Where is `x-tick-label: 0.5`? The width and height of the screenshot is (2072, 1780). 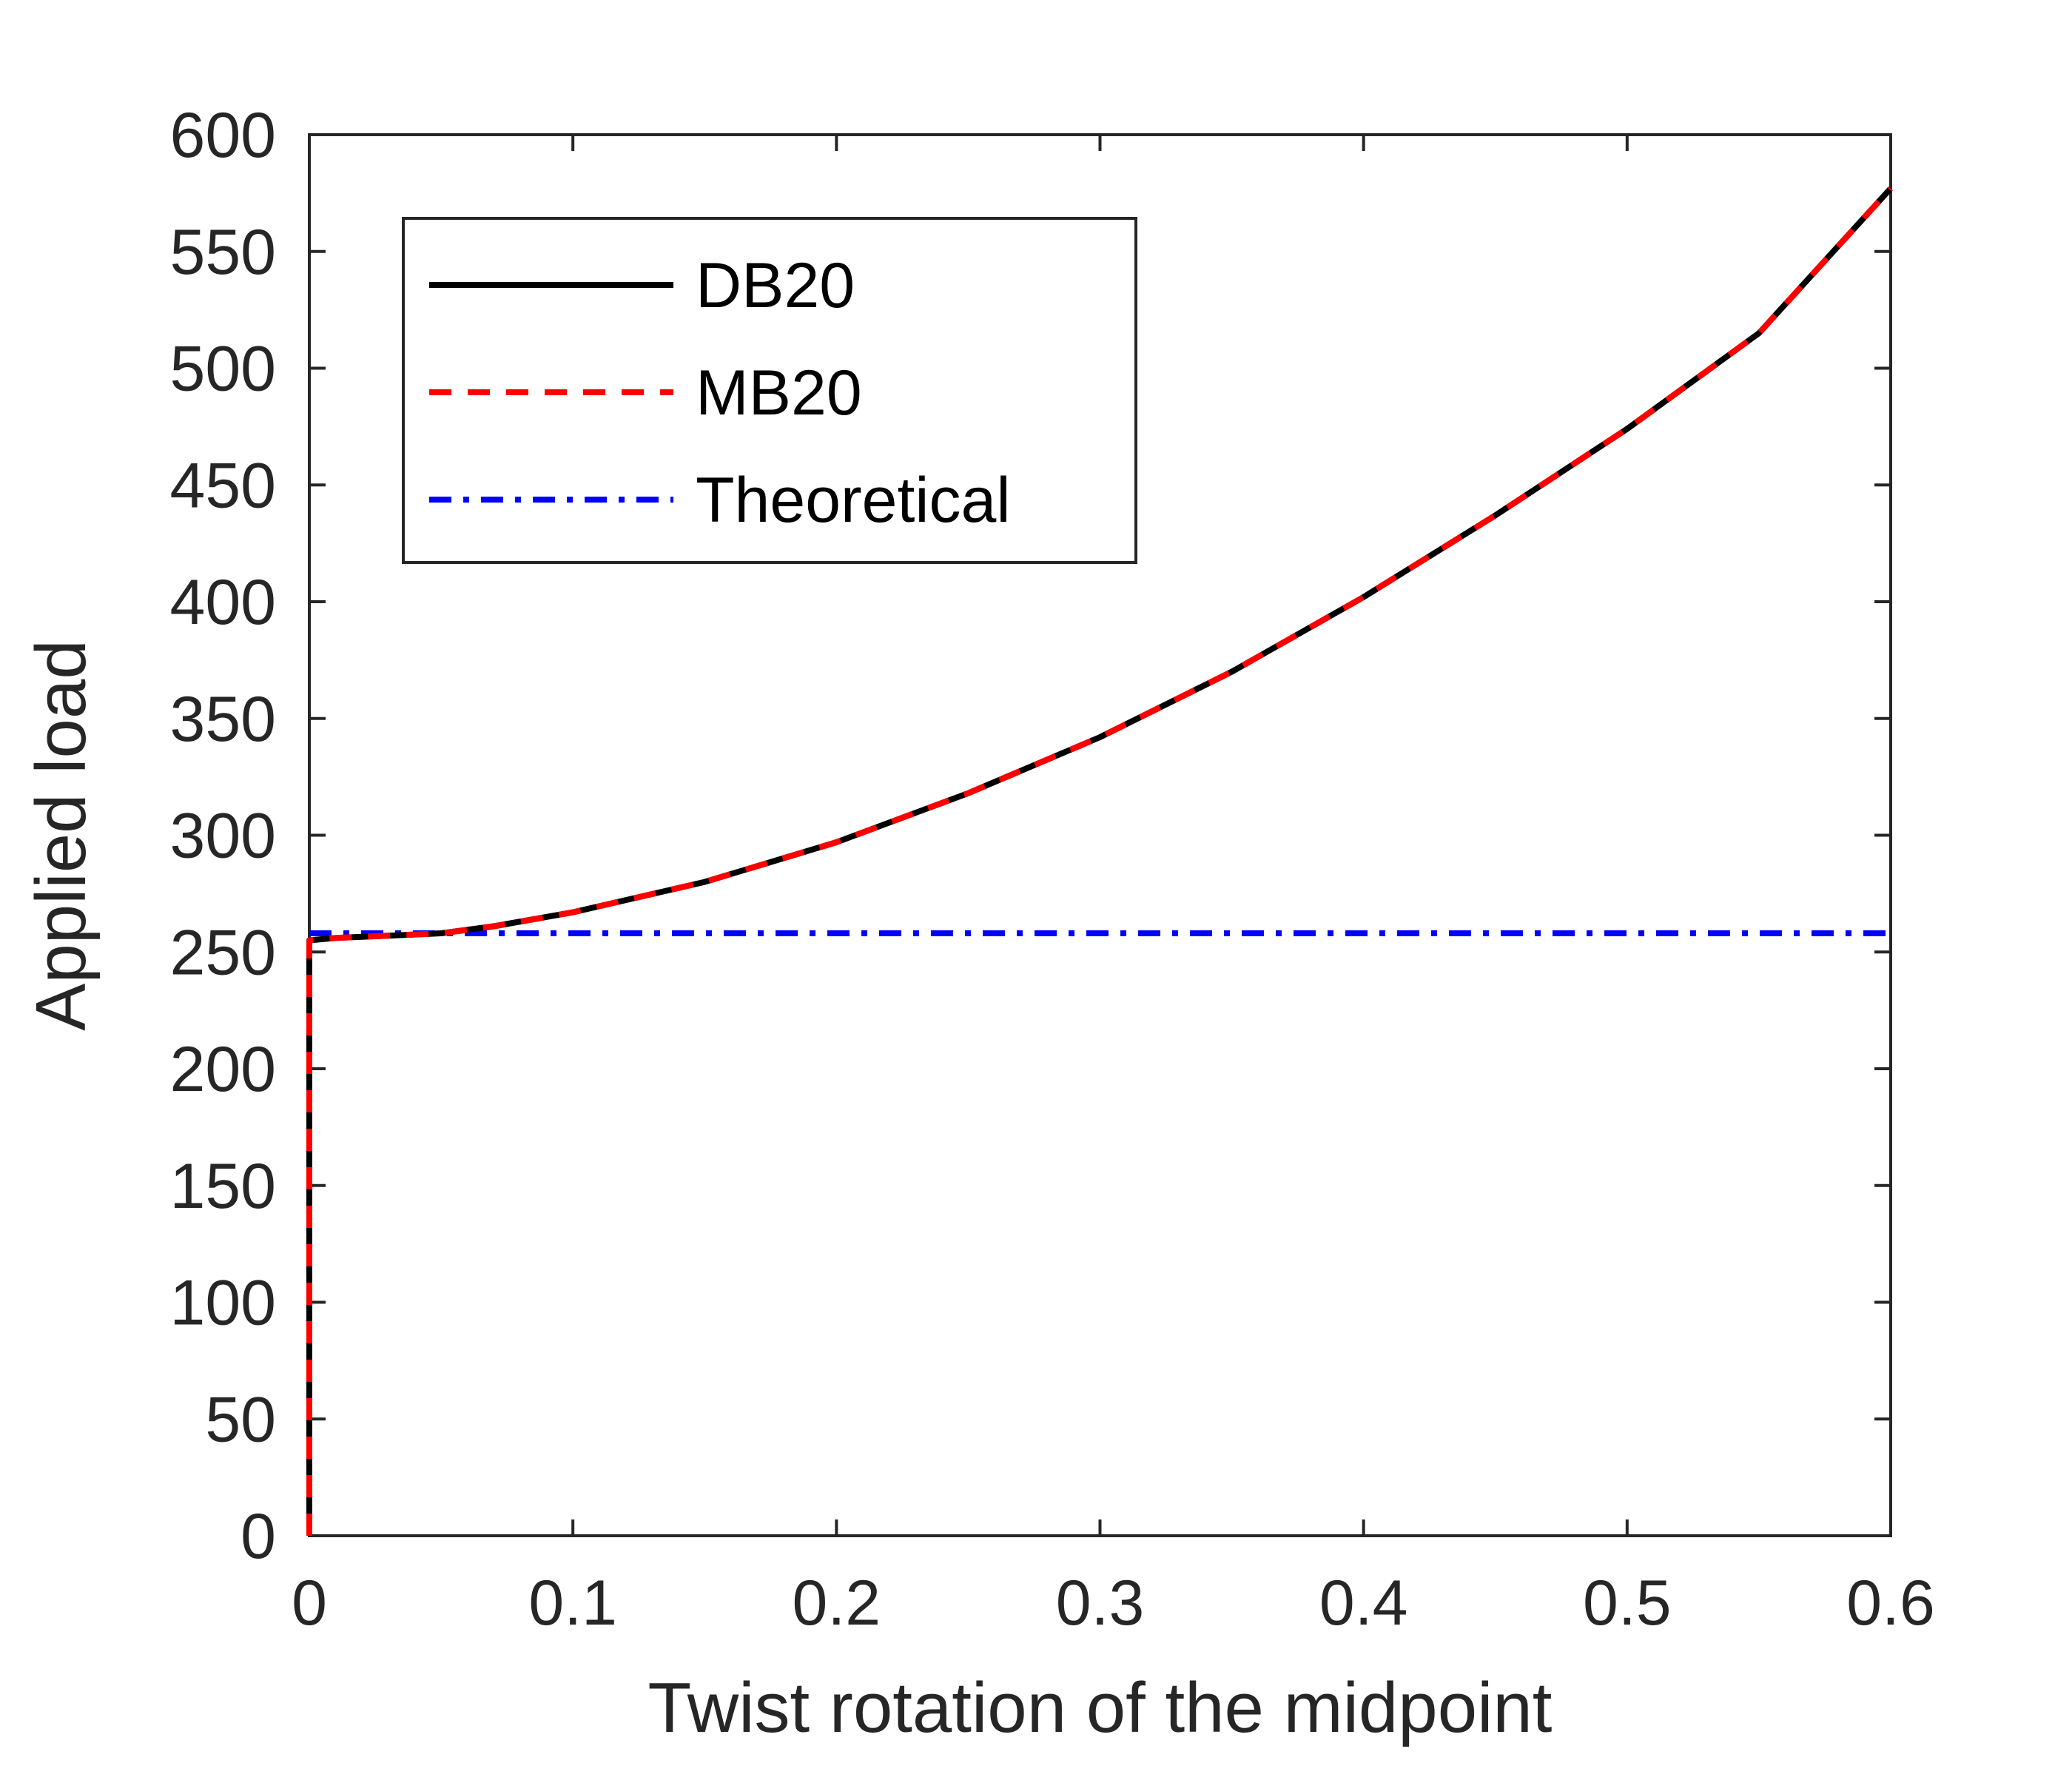
x-tick-label: 0.5 is located at coordinates (1627, 1604).